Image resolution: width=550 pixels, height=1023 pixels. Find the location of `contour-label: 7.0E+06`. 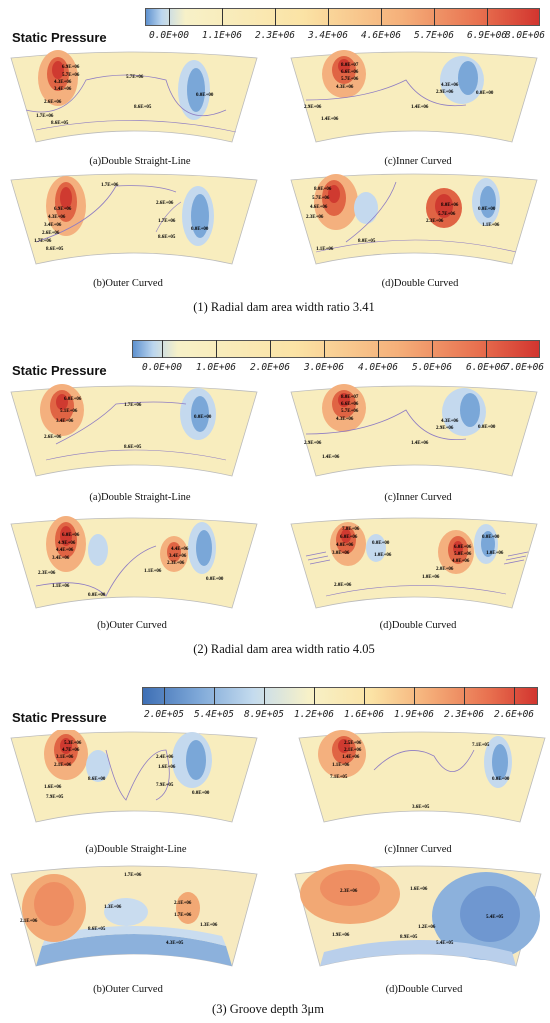

contour-label: 7.0E+06 is located at coordinates (351, 529).